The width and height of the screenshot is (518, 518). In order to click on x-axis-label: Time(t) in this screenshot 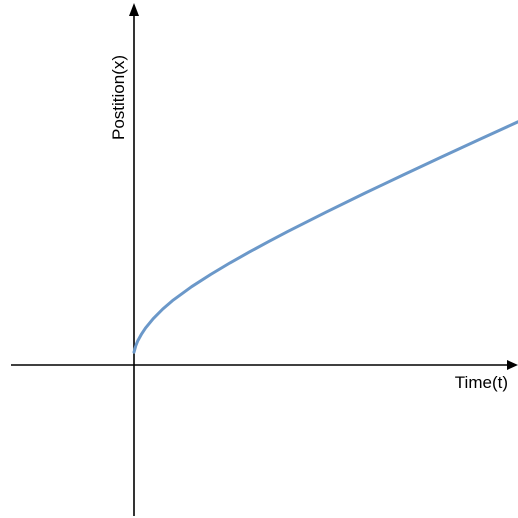, I will do `click(481, 382)`.